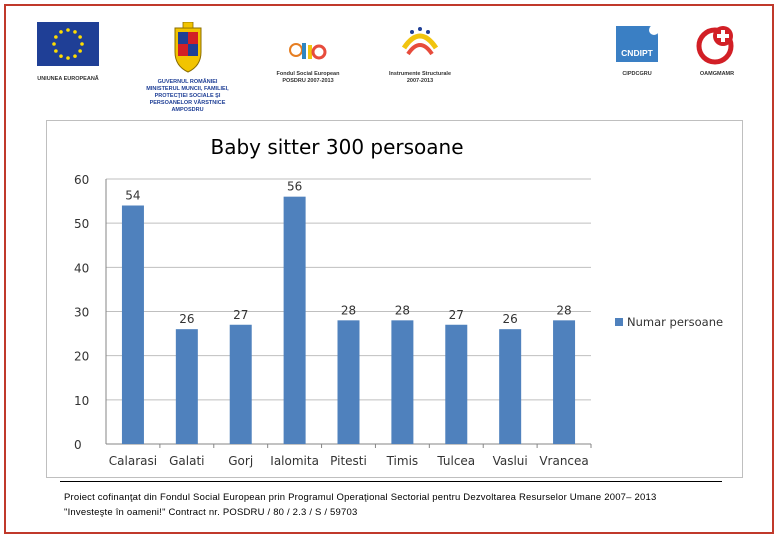 This screenshot has height=540, width=780. What do you see at coordinates (455, 461) in the screenshot?
I see `x-tick-label: Tulcea` at bounding box center [455, 461].